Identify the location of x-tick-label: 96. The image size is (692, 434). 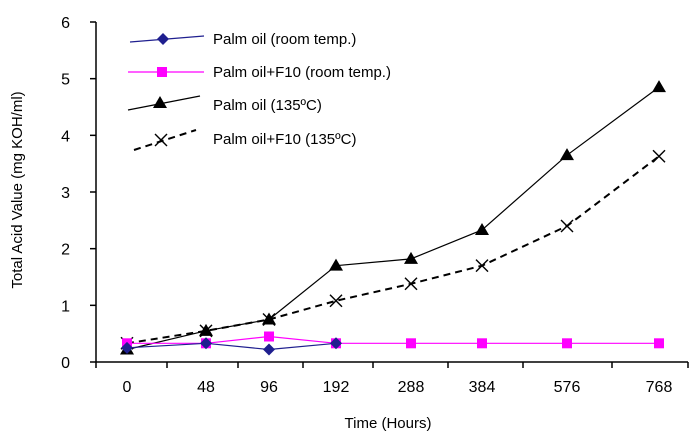
(269, 387).